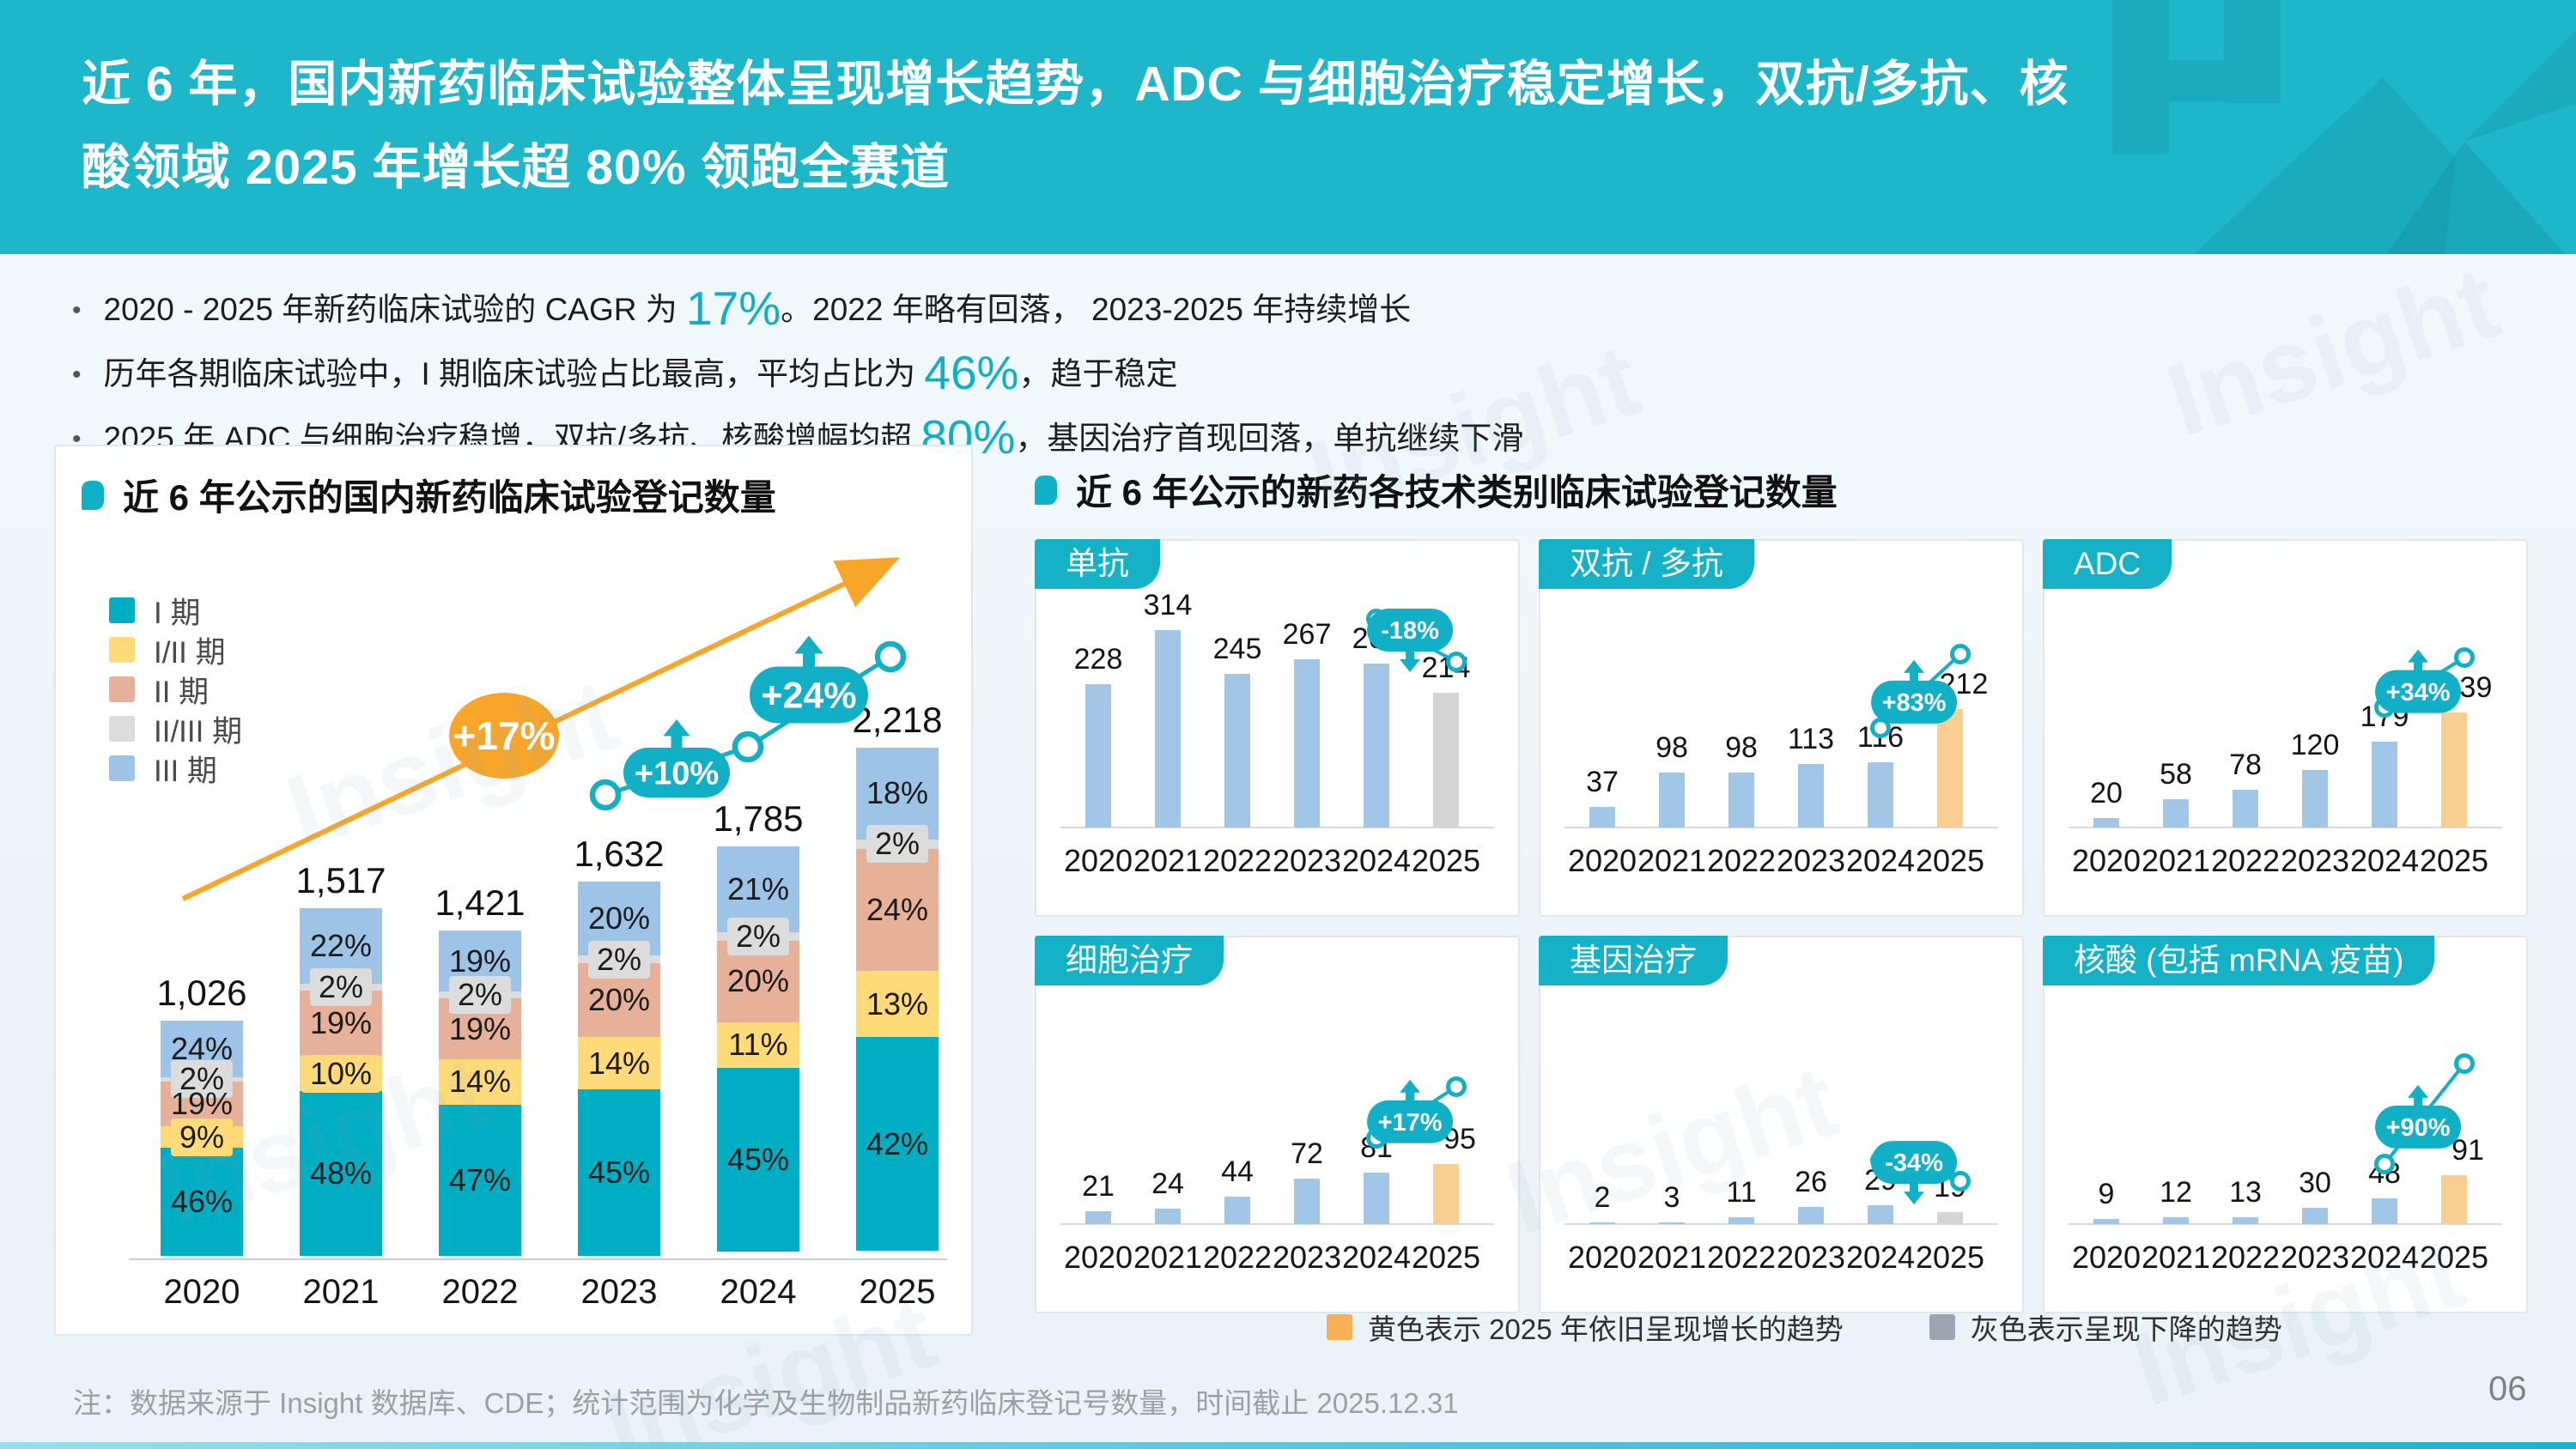  I want to click on legend-label: 黄色表示 2025 年依旧呈现增长的趋势, so click(1606, 1329).